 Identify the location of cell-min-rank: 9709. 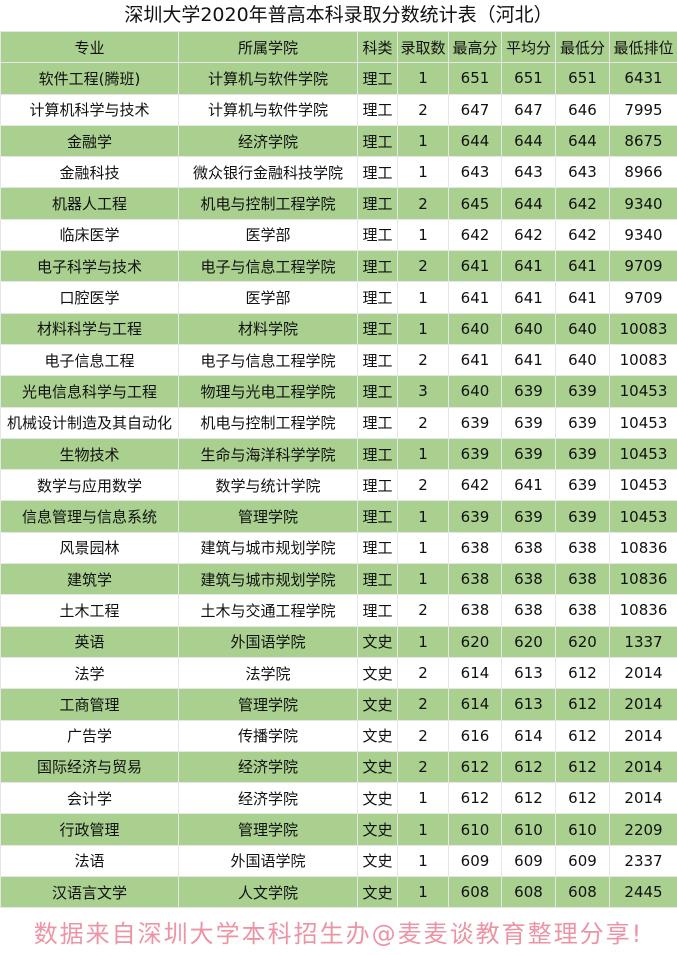
(643, 266).